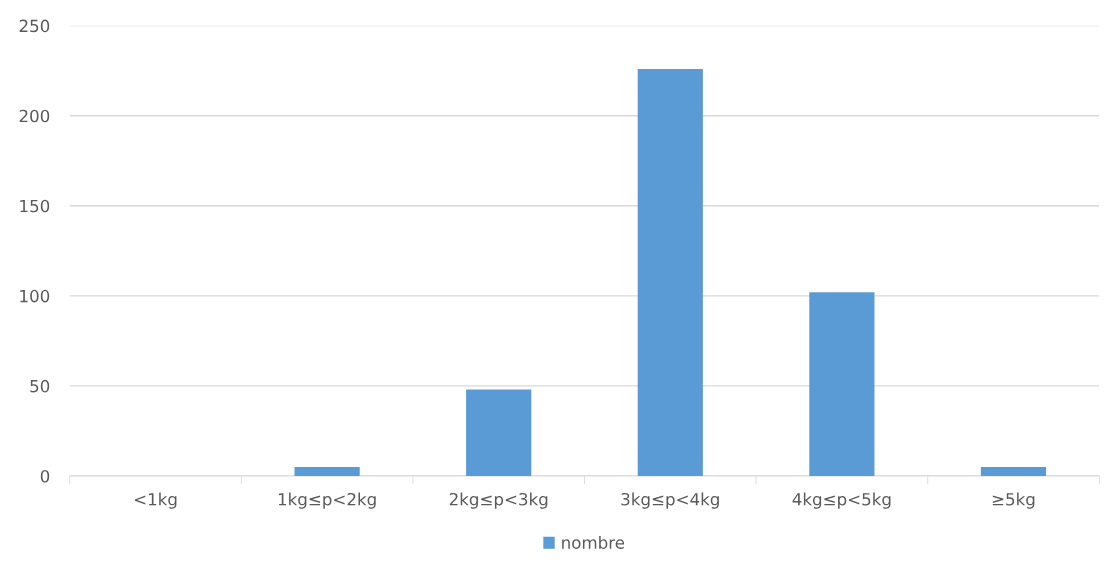 The width and height of the screenshot is (1107, 570). I want to click on y-tick-label: 50, so click(40, 386).